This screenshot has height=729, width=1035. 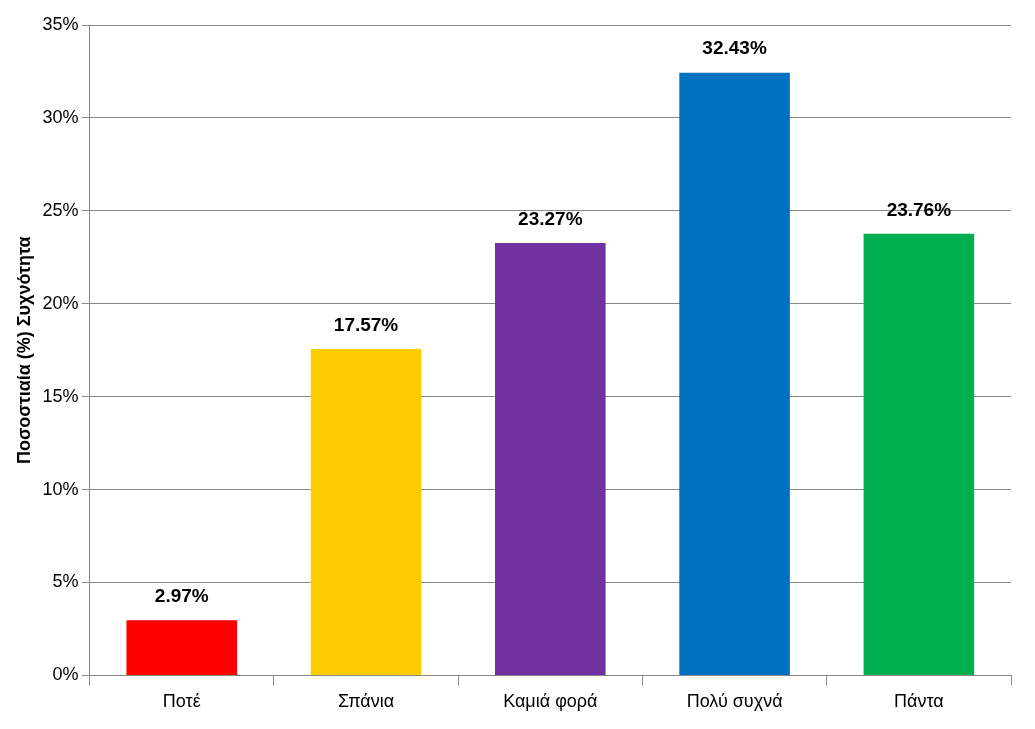 What do you see at coordinates (366, 324) in the screenshot?
I see `data-label: 17.57%` at bounding box center [366, 324].